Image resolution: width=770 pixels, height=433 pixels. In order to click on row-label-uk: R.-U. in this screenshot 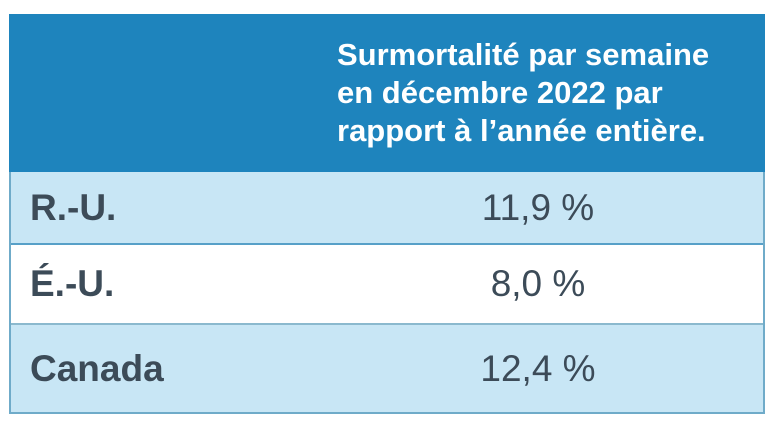, I will do `click(73, 207)`.